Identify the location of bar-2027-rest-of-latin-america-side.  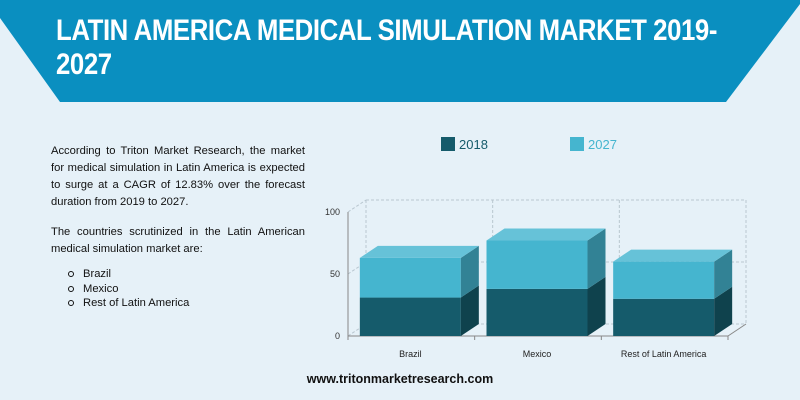
(723, 274).